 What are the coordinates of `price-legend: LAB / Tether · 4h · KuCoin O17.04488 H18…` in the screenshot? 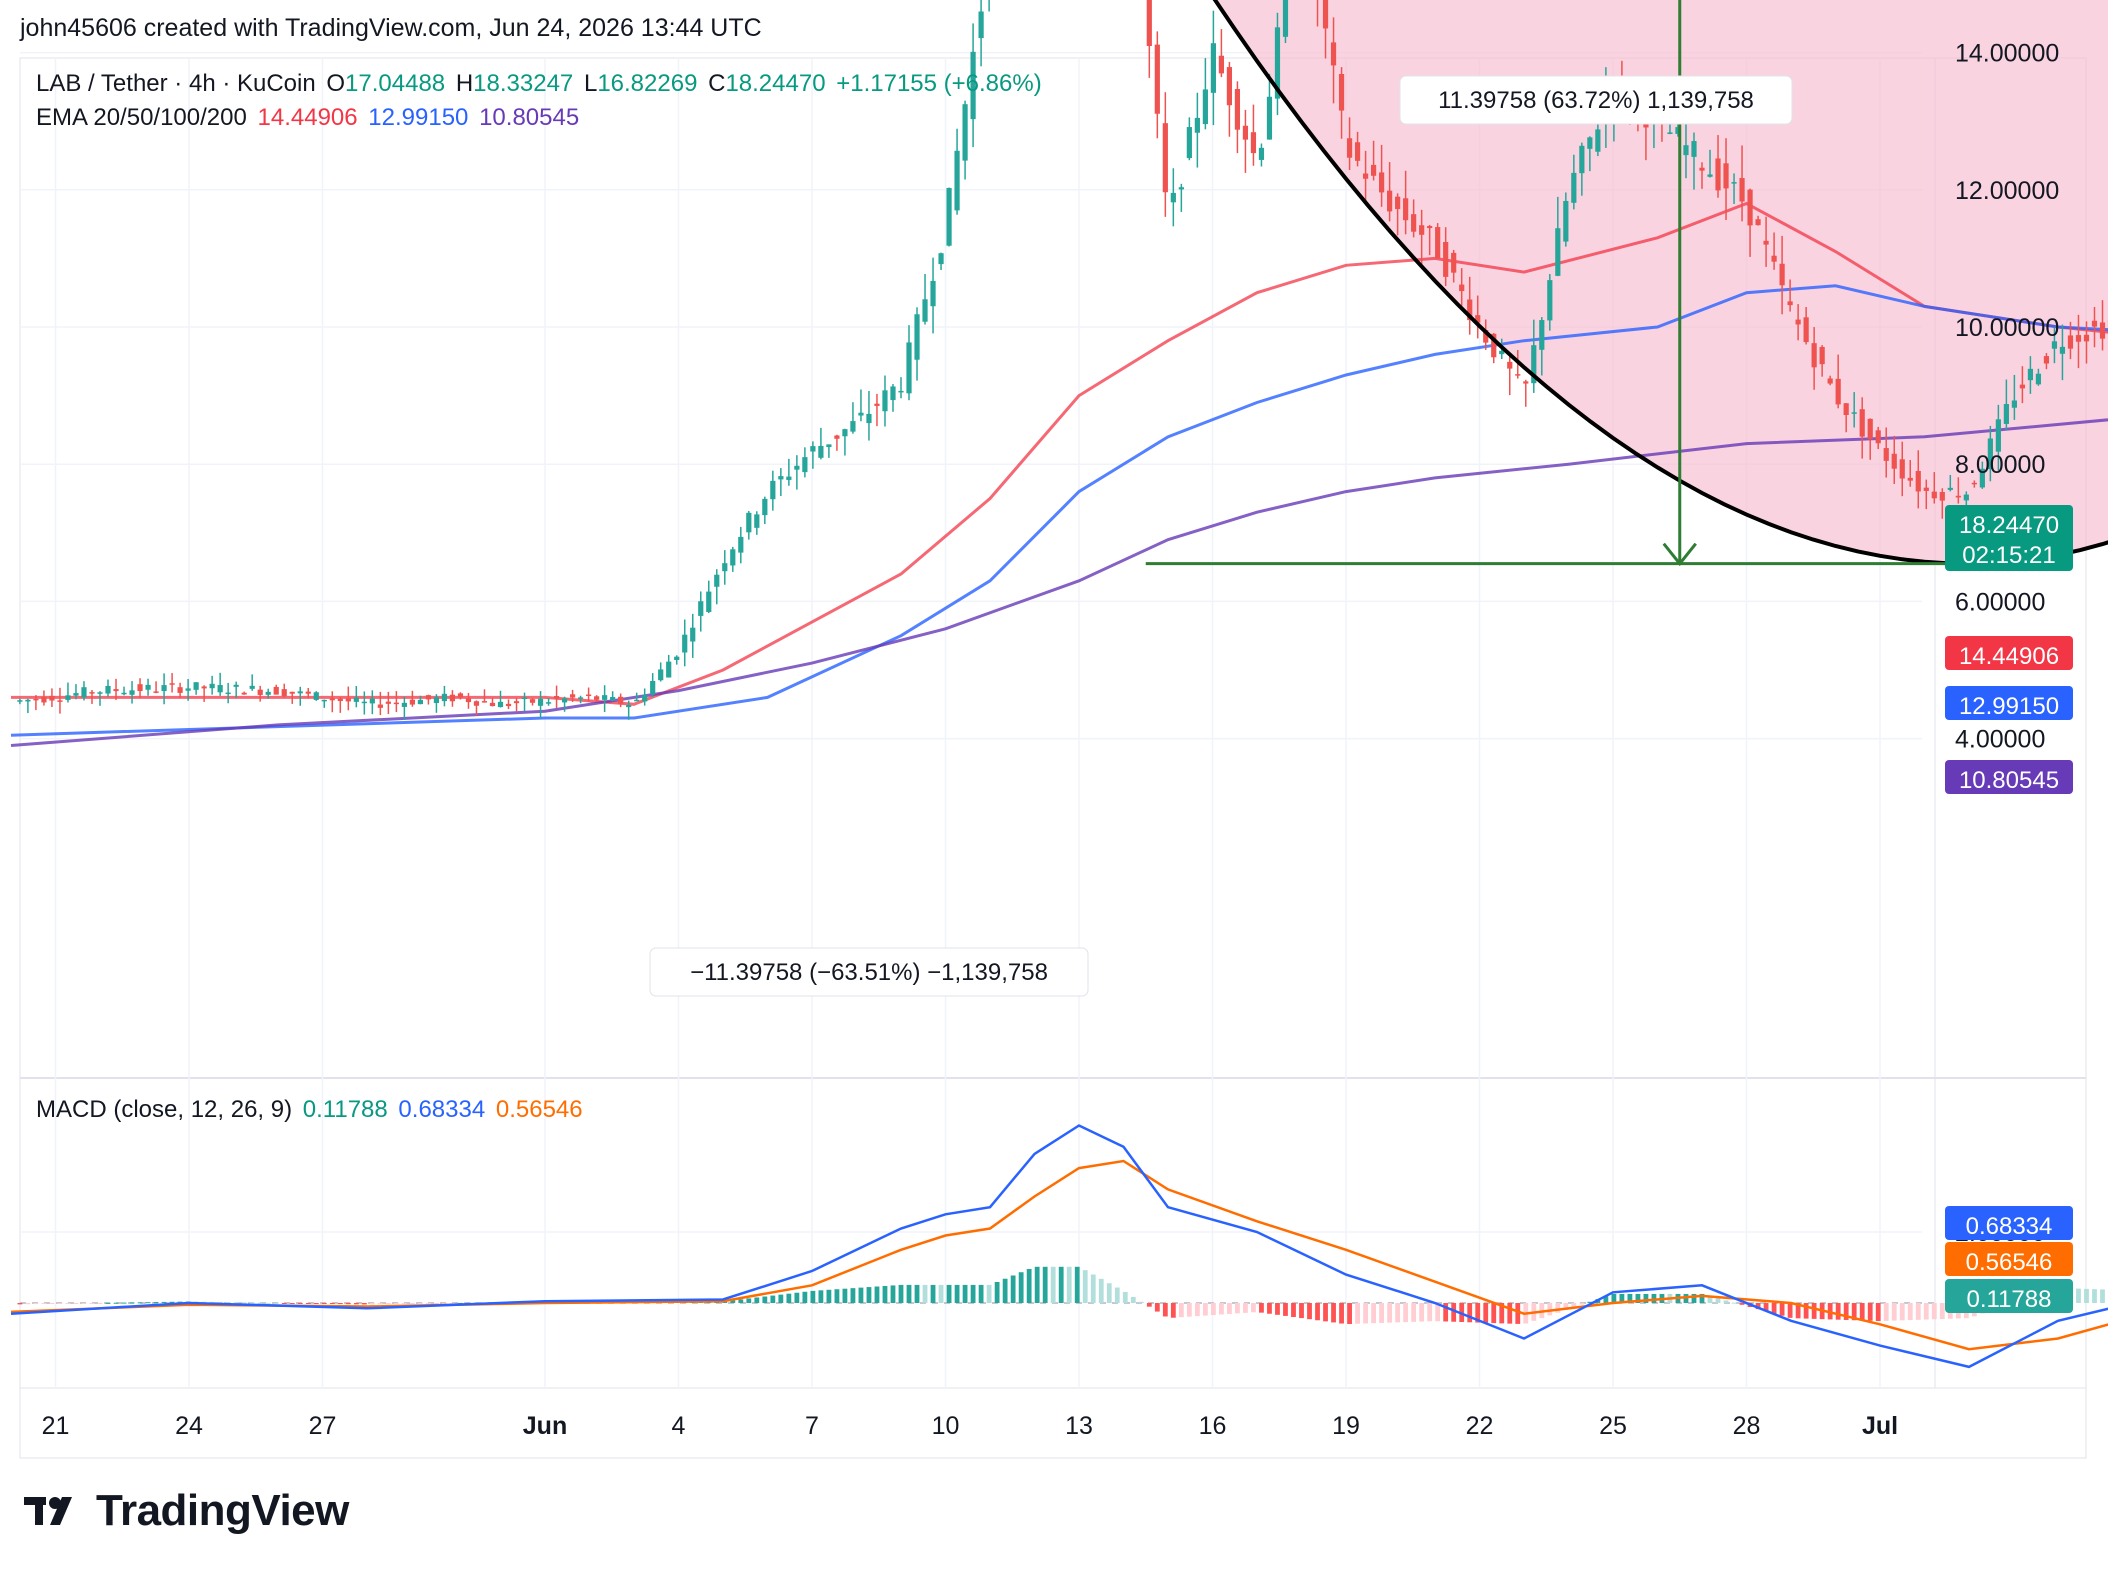 It's located at (541, 84).